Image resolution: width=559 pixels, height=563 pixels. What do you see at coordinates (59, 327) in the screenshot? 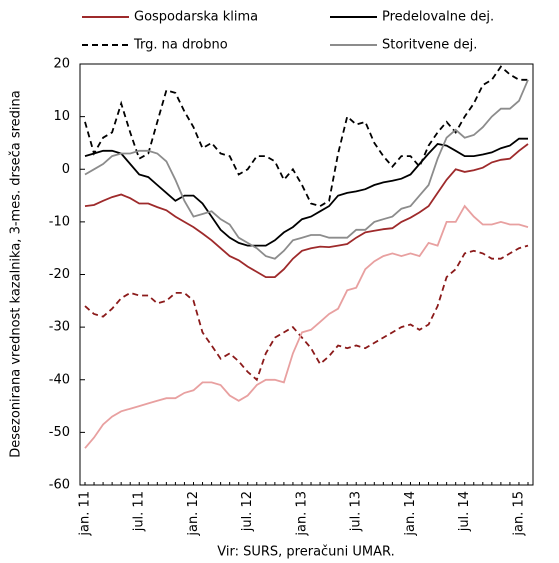
I see `y-tick-label: -30` at bounding box center [59, 327].